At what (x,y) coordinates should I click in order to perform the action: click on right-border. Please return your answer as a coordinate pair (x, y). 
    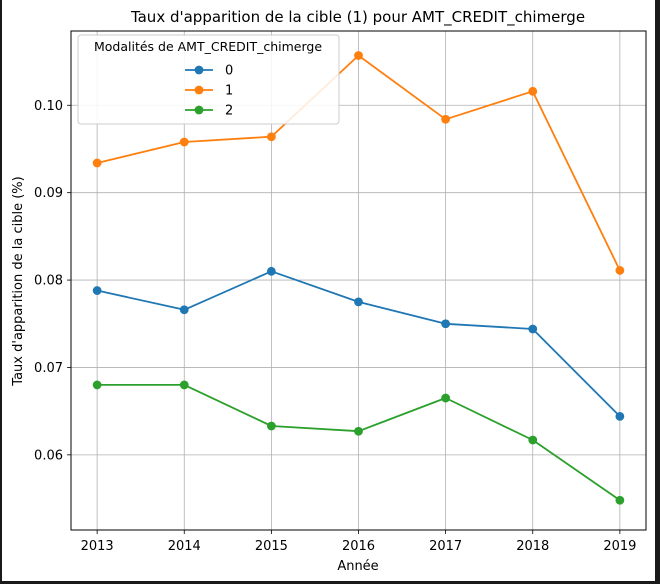
    Looking at the image, I should click on (657, 292).